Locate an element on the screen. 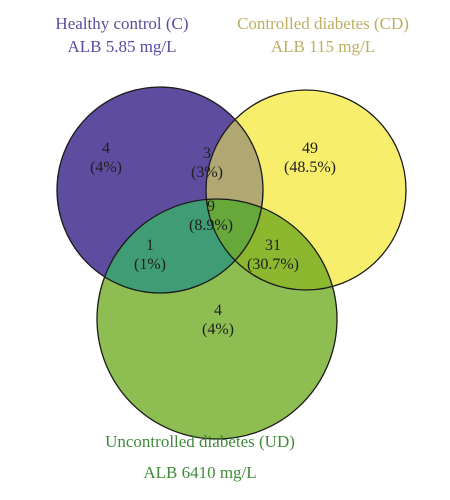  region-label-c-only: 4 (4%) is located at coordinates (106, 158).